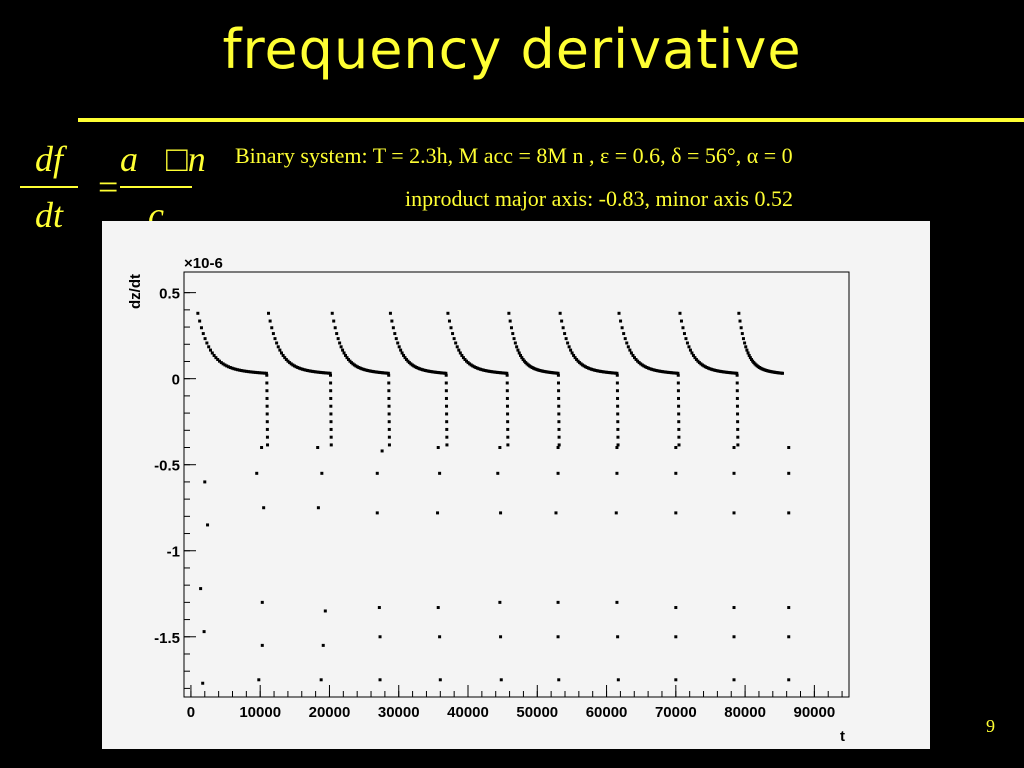 The height and width of the screenshot is (768, 1024). I want to click on x-axis-label: t, so click(842, 736).